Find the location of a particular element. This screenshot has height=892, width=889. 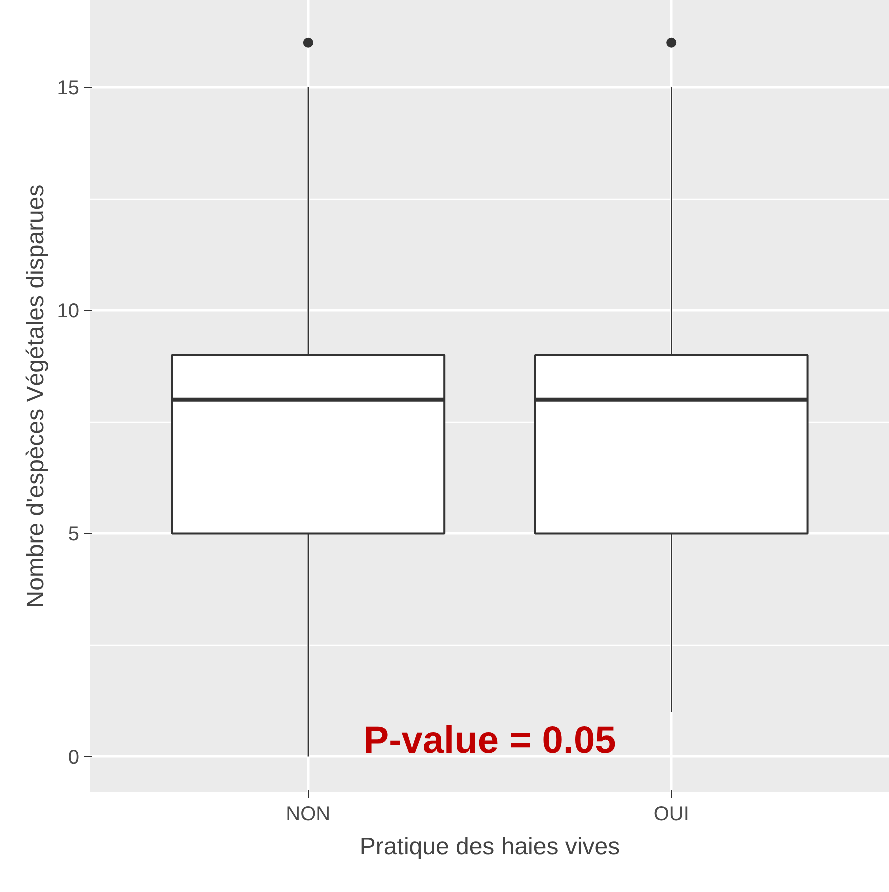

annotation: P-value = 0.05 is located at coordinates (490, 741).